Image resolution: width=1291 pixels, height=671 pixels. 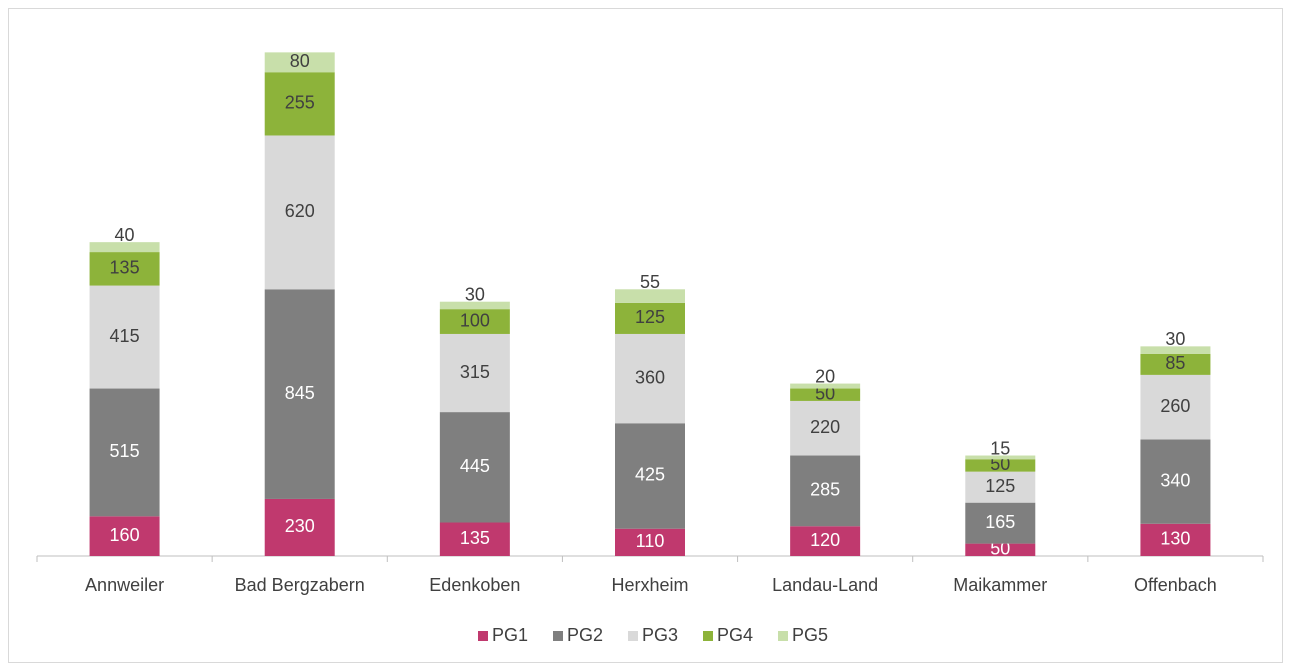 What do you see at coordinates (735, 635) in the screenshot?
I see `legend-label: PG4` at bounding box center [735, 635].